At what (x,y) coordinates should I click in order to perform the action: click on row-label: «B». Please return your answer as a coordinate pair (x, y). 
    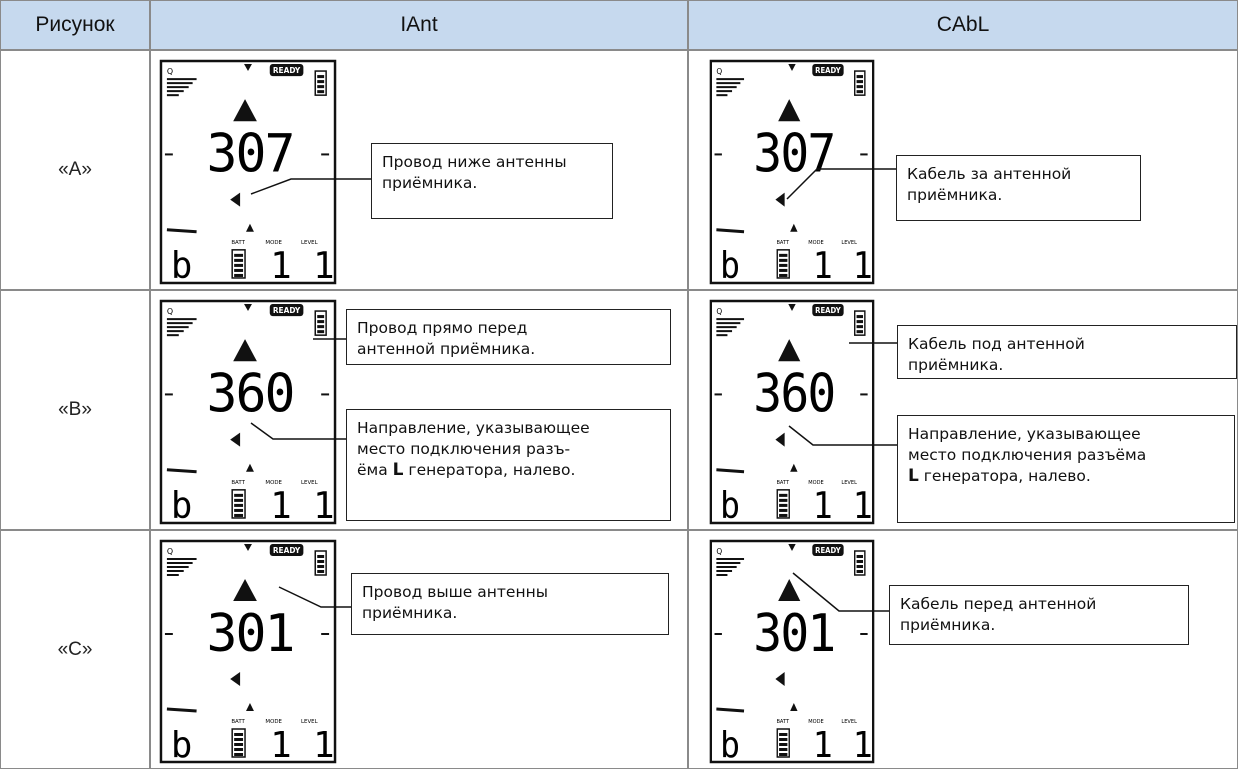
    Looking at the image, I should click on (75, 410).